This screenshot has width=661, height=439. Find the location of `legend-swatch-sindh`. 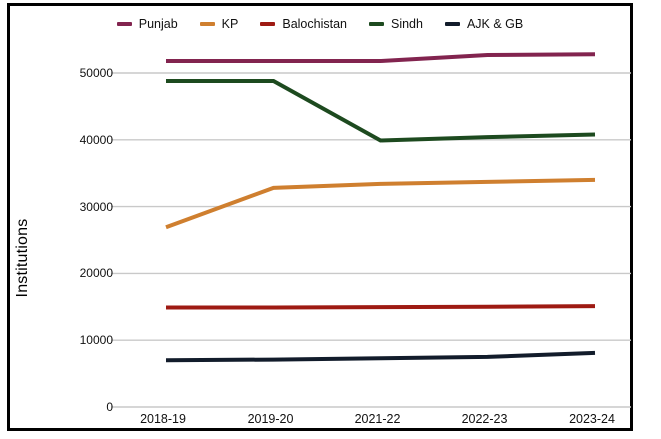

legend-swatch-sindh is located at coordinates (376, 24).